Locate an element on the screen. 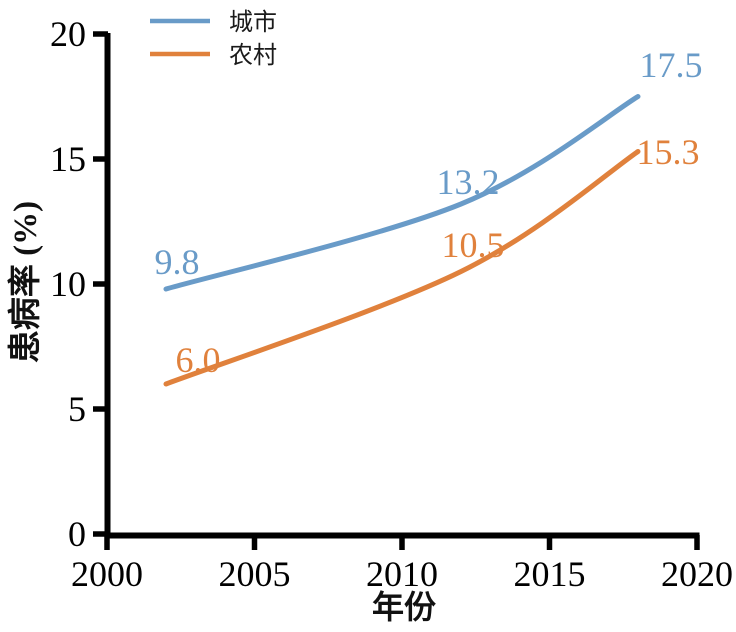 The height and width of the screenshot is (632, 736). point-value-label: 15.3 is located at coordinates (668, 152).